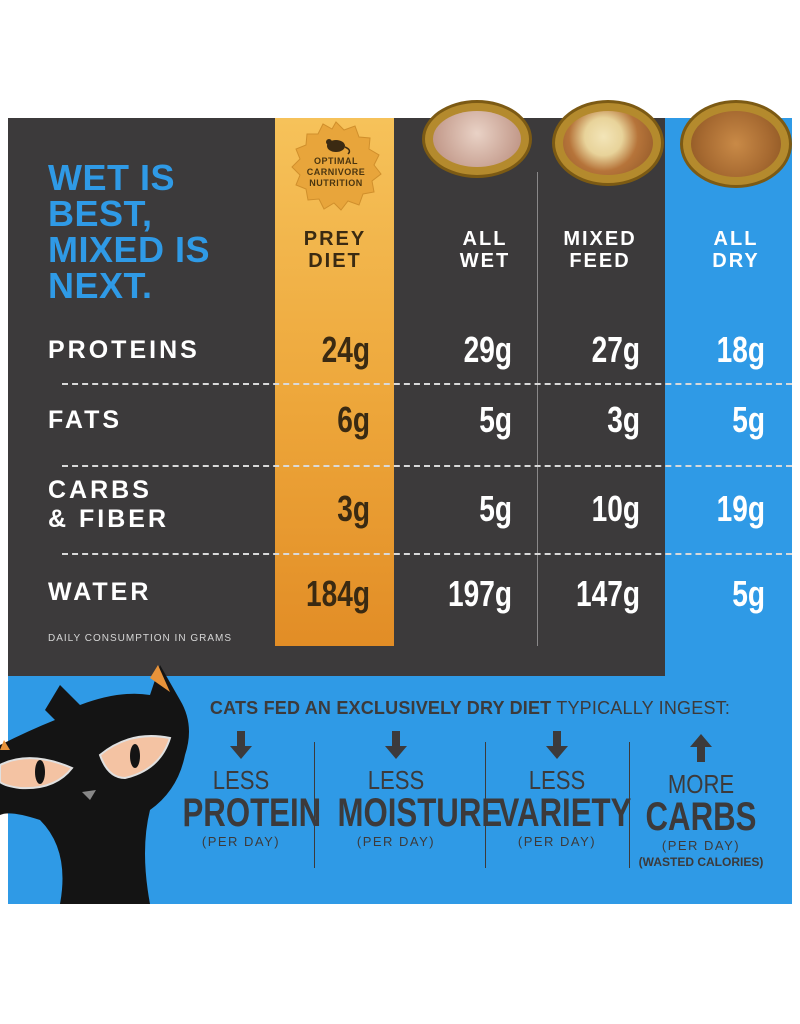 This screenshot has width=800, height=1024. I want to click on effect-protein: LESS PROTEIN (PER DAY), so click(244, 790).